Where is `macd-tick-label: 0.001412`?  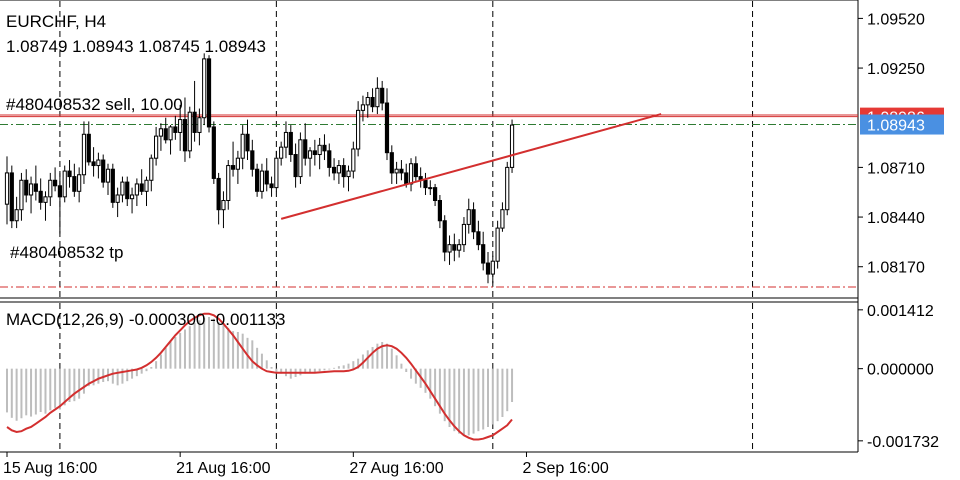
macd-tick-label: 0.001412 is located at coordinates (900, 311).